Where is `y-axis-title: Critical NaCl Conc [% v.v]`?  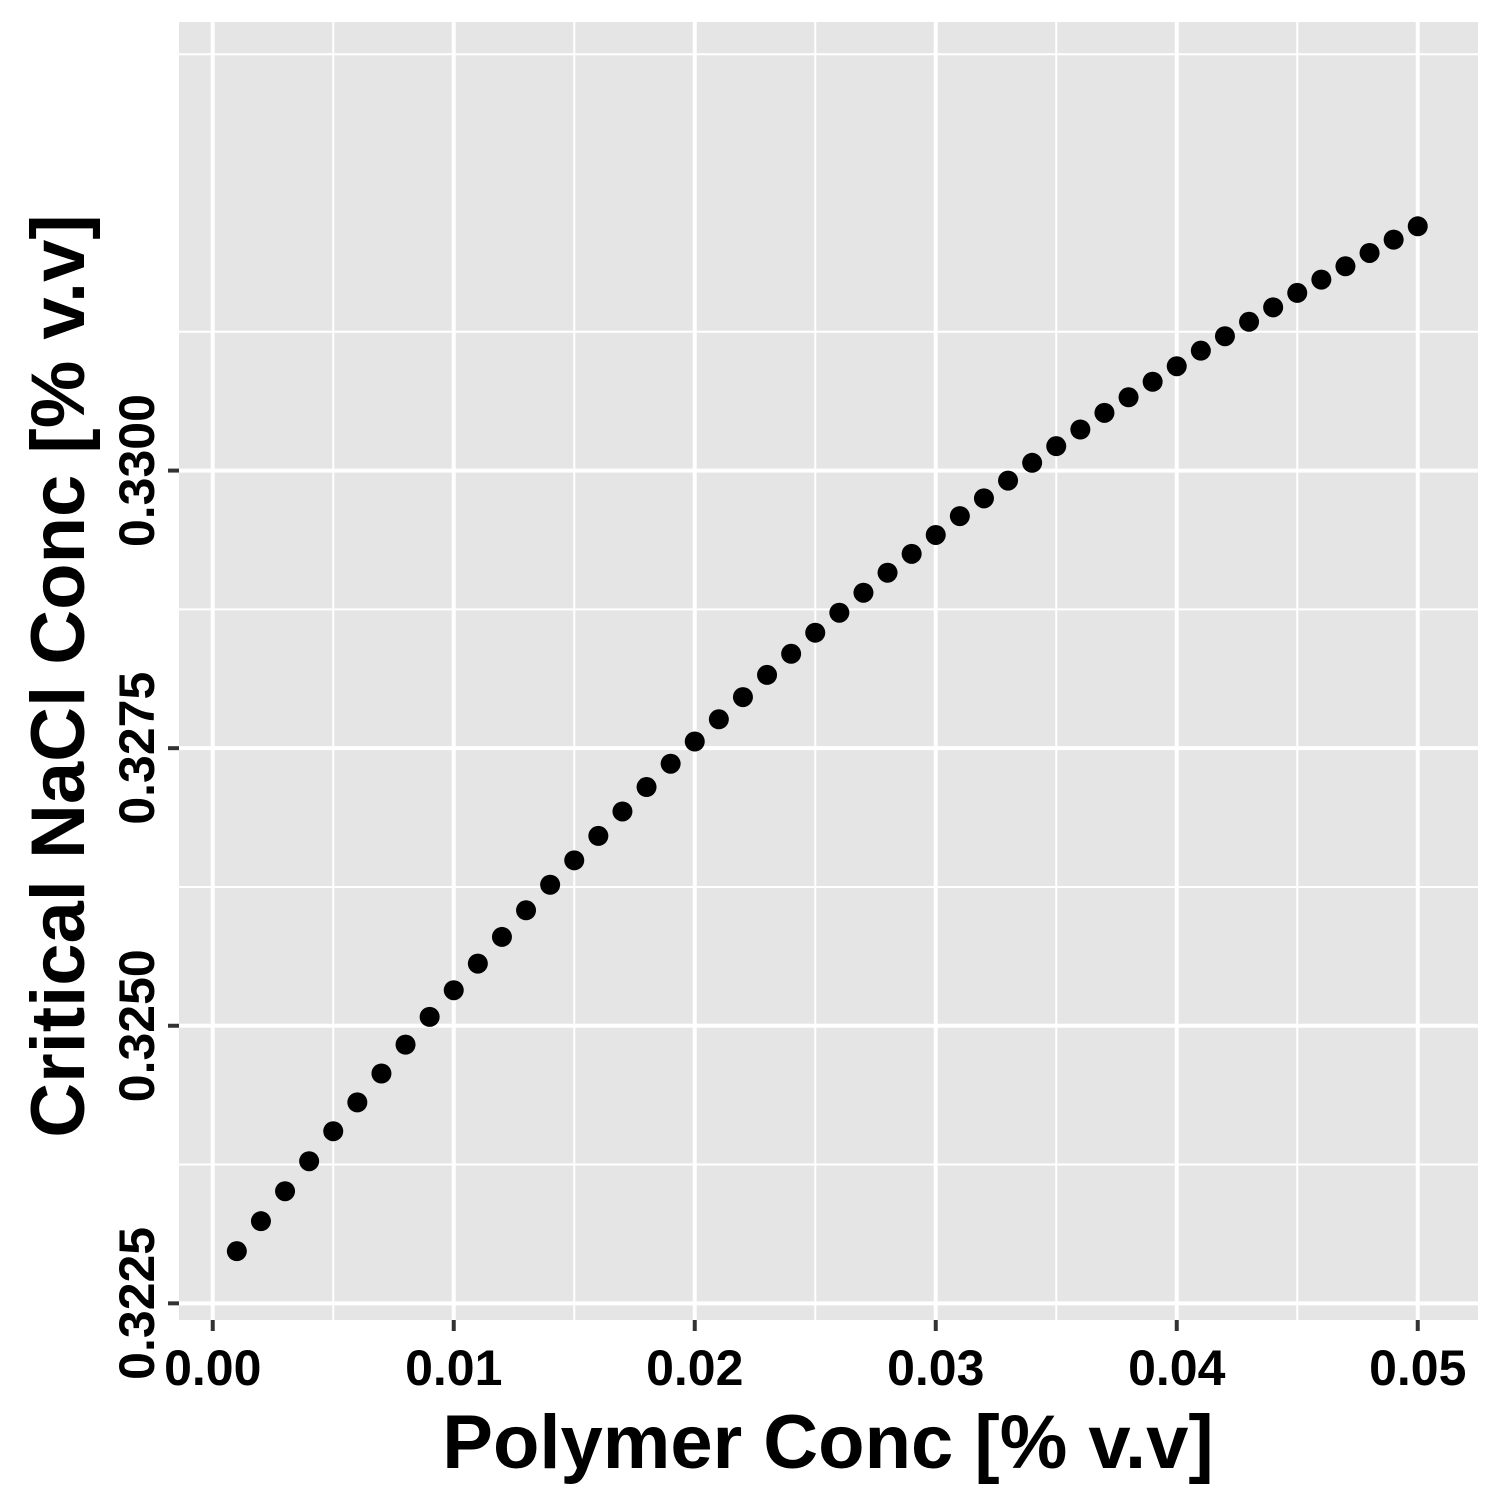
y-axis-title: Critical NaCl Conc [% v.v] is located at coordinates (58, 675).